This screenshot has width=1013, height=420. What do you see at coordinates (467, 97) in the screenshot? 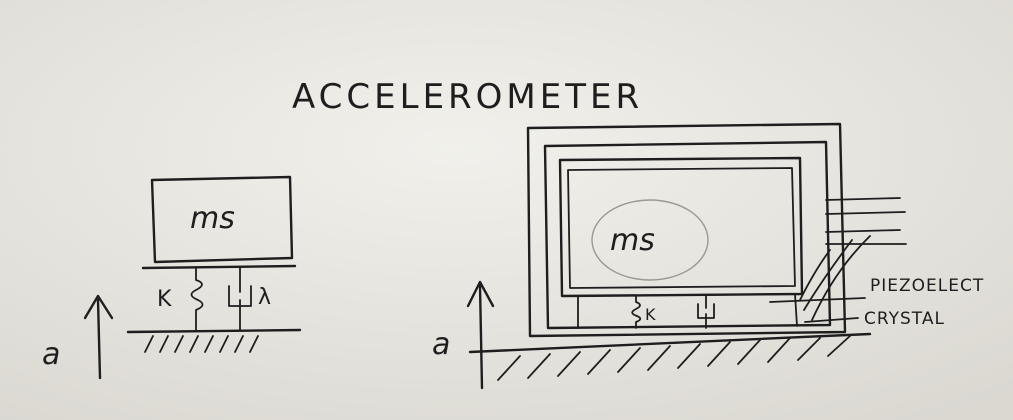
I see `diagram-title: ACCELEROMETER` at bounding box center [467, 97].